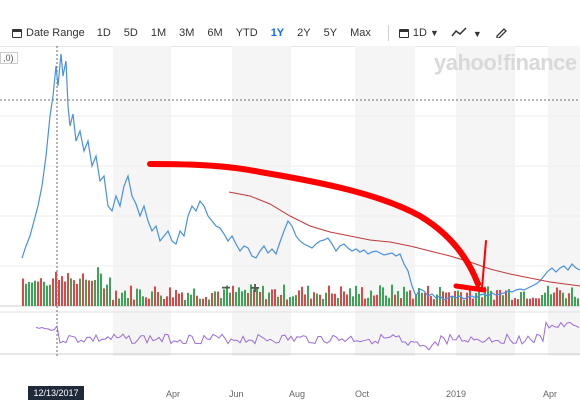 Image resolution: width=580 pixels, height=400 pixels. Describe the element at coordinates (456, 394) in the screenshot. I see `x-label-2019: 2019` at that location.